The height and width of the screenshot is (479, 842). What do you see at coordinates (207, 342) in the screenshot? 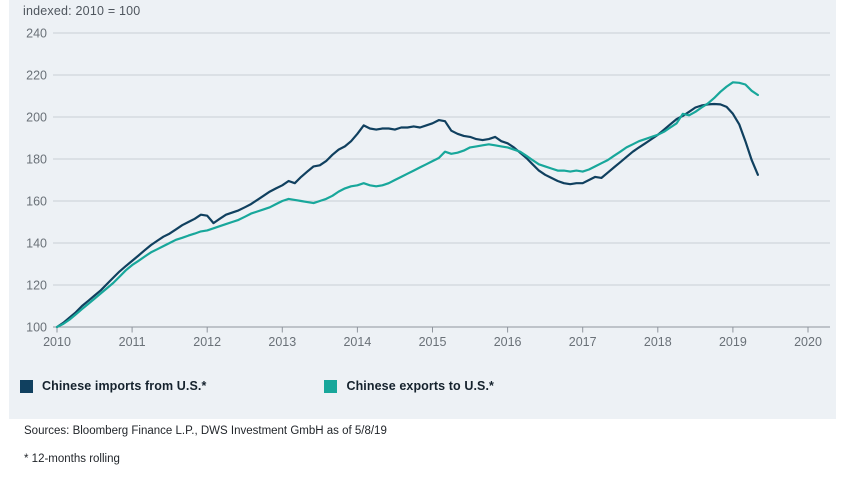
I see `x-tick-label-2012: 2012` at bounding box center [207, 342].